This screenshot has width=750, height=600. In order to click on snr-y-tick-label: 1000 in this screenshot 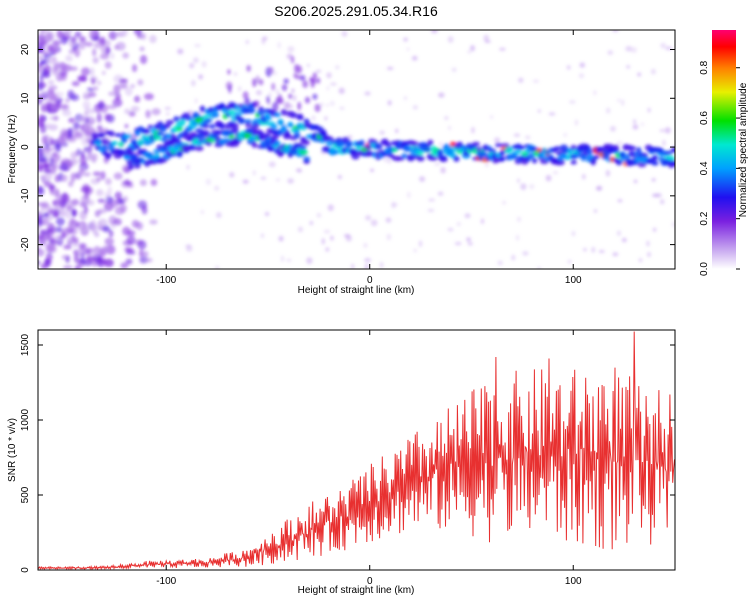, I will do `click(25, 419)`.